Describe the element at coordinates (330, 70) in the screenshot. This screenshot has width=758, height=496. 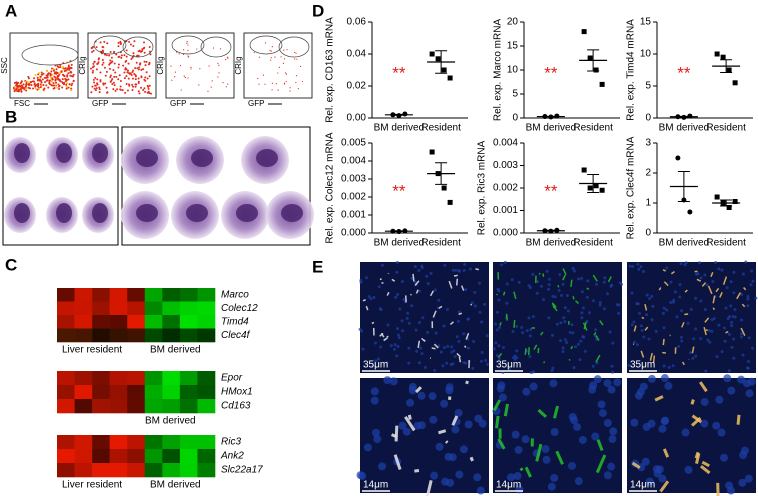
I see `y-axis-label: Rel. exp. CD163 mRNA` at that location.